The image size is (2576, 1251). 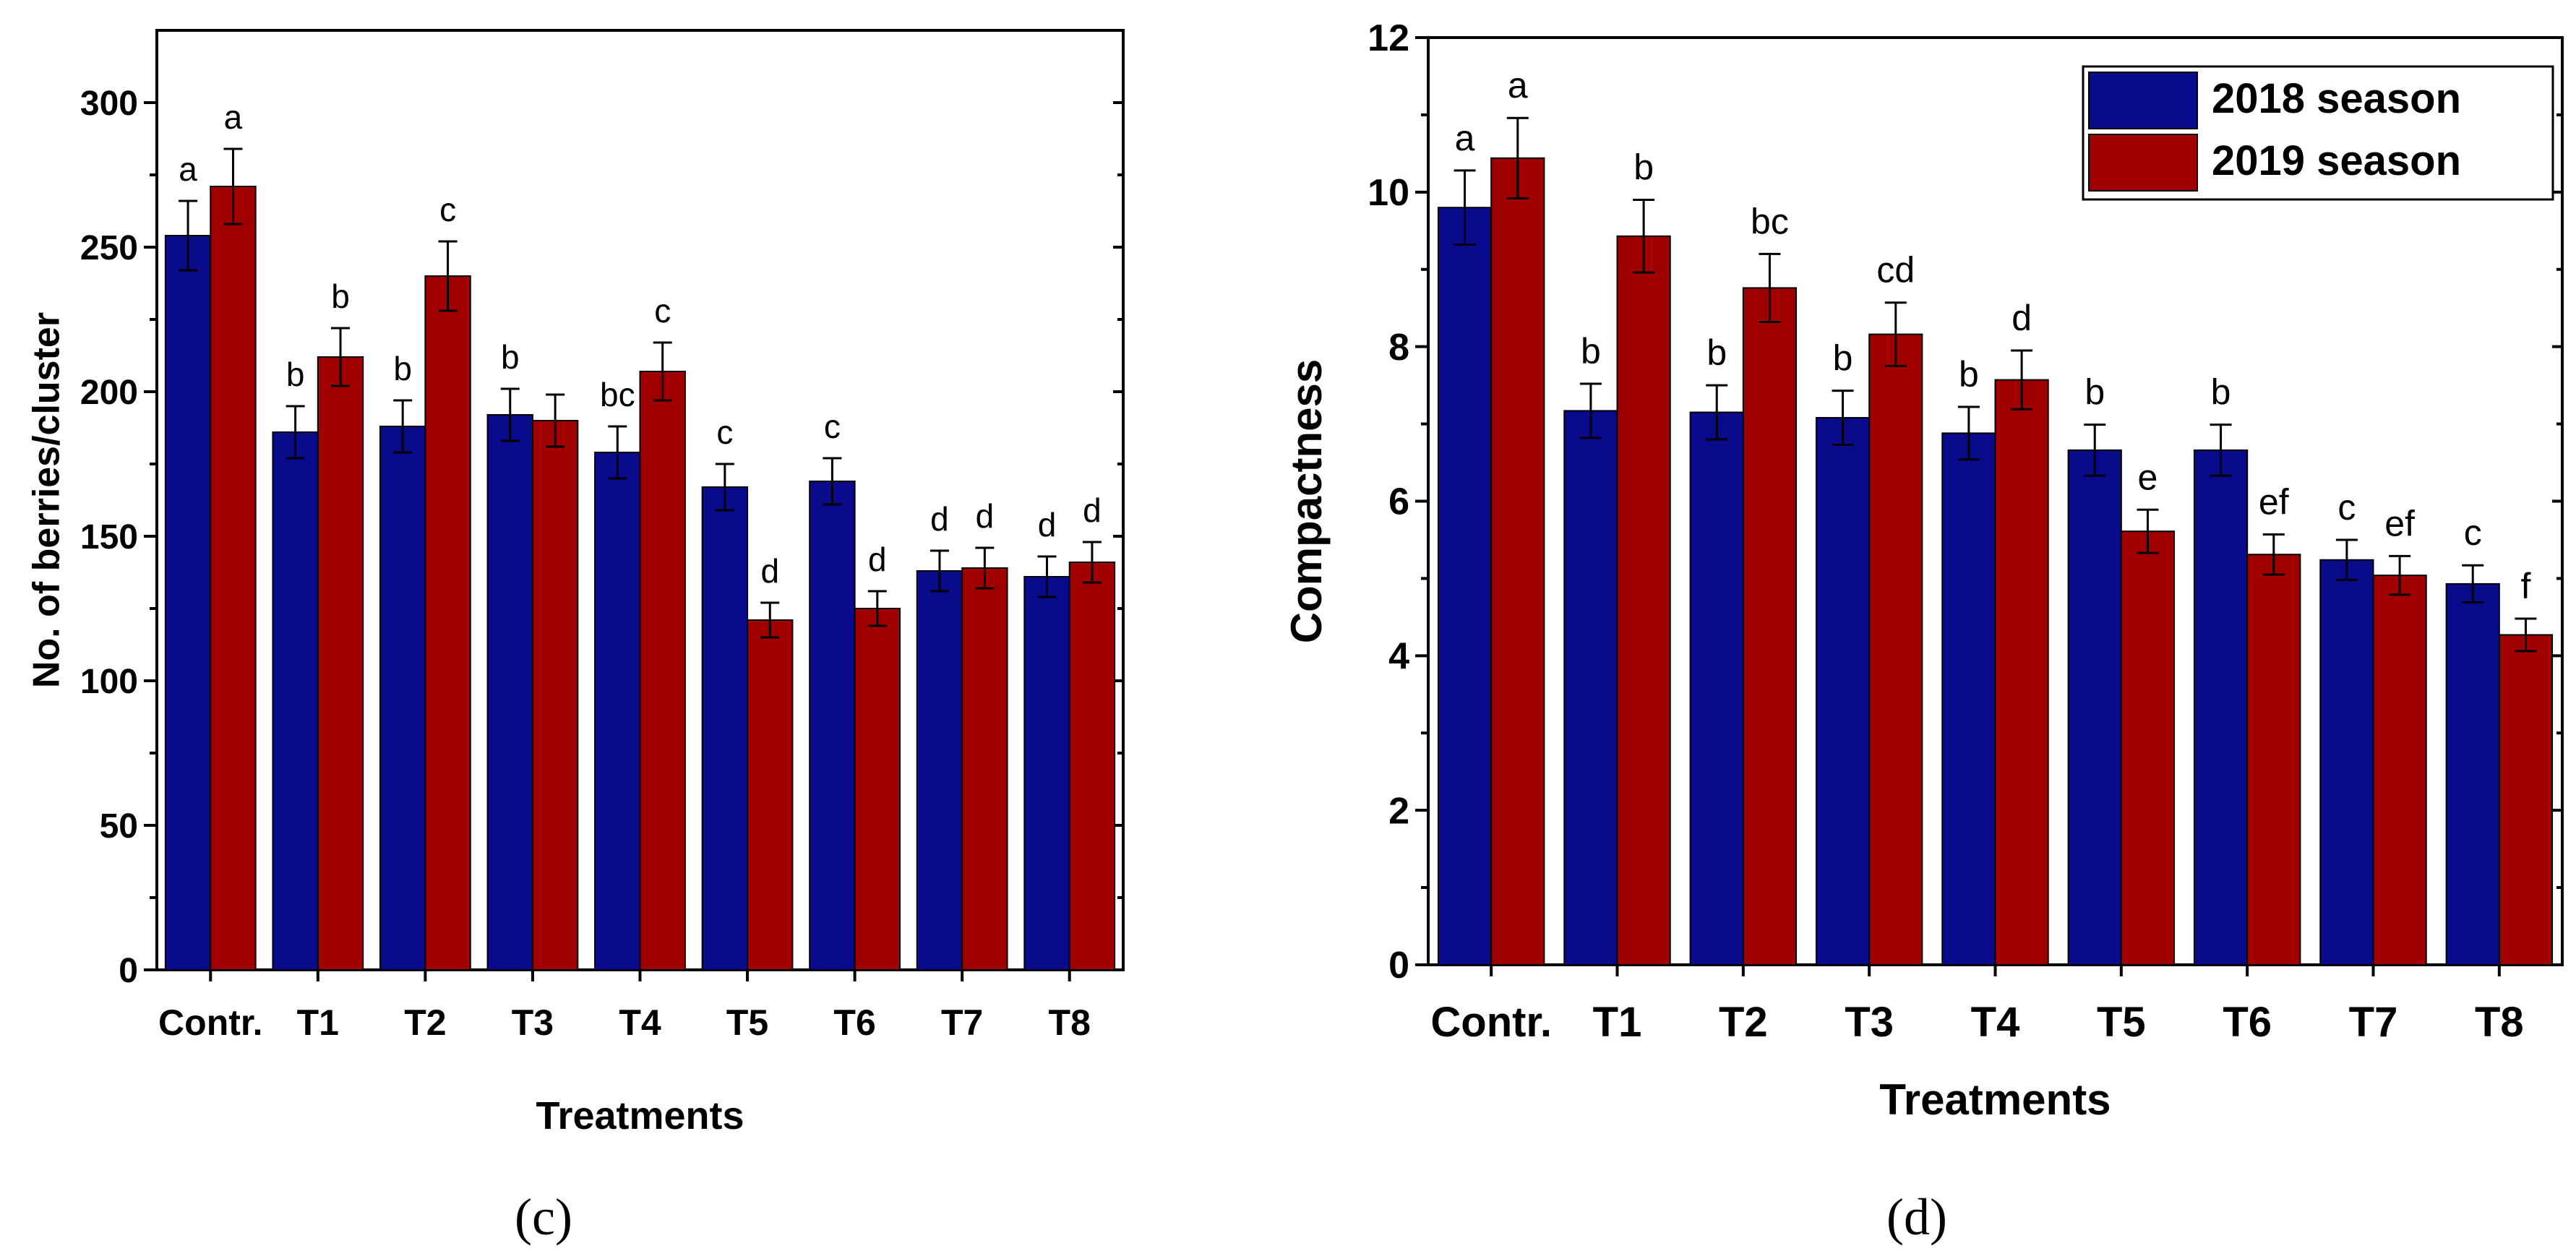 What do you see at coordinates (47, 500) in the screenshot?
I see `y-axis-title: No. of berries/cluster` at bounding box center [47, 500].